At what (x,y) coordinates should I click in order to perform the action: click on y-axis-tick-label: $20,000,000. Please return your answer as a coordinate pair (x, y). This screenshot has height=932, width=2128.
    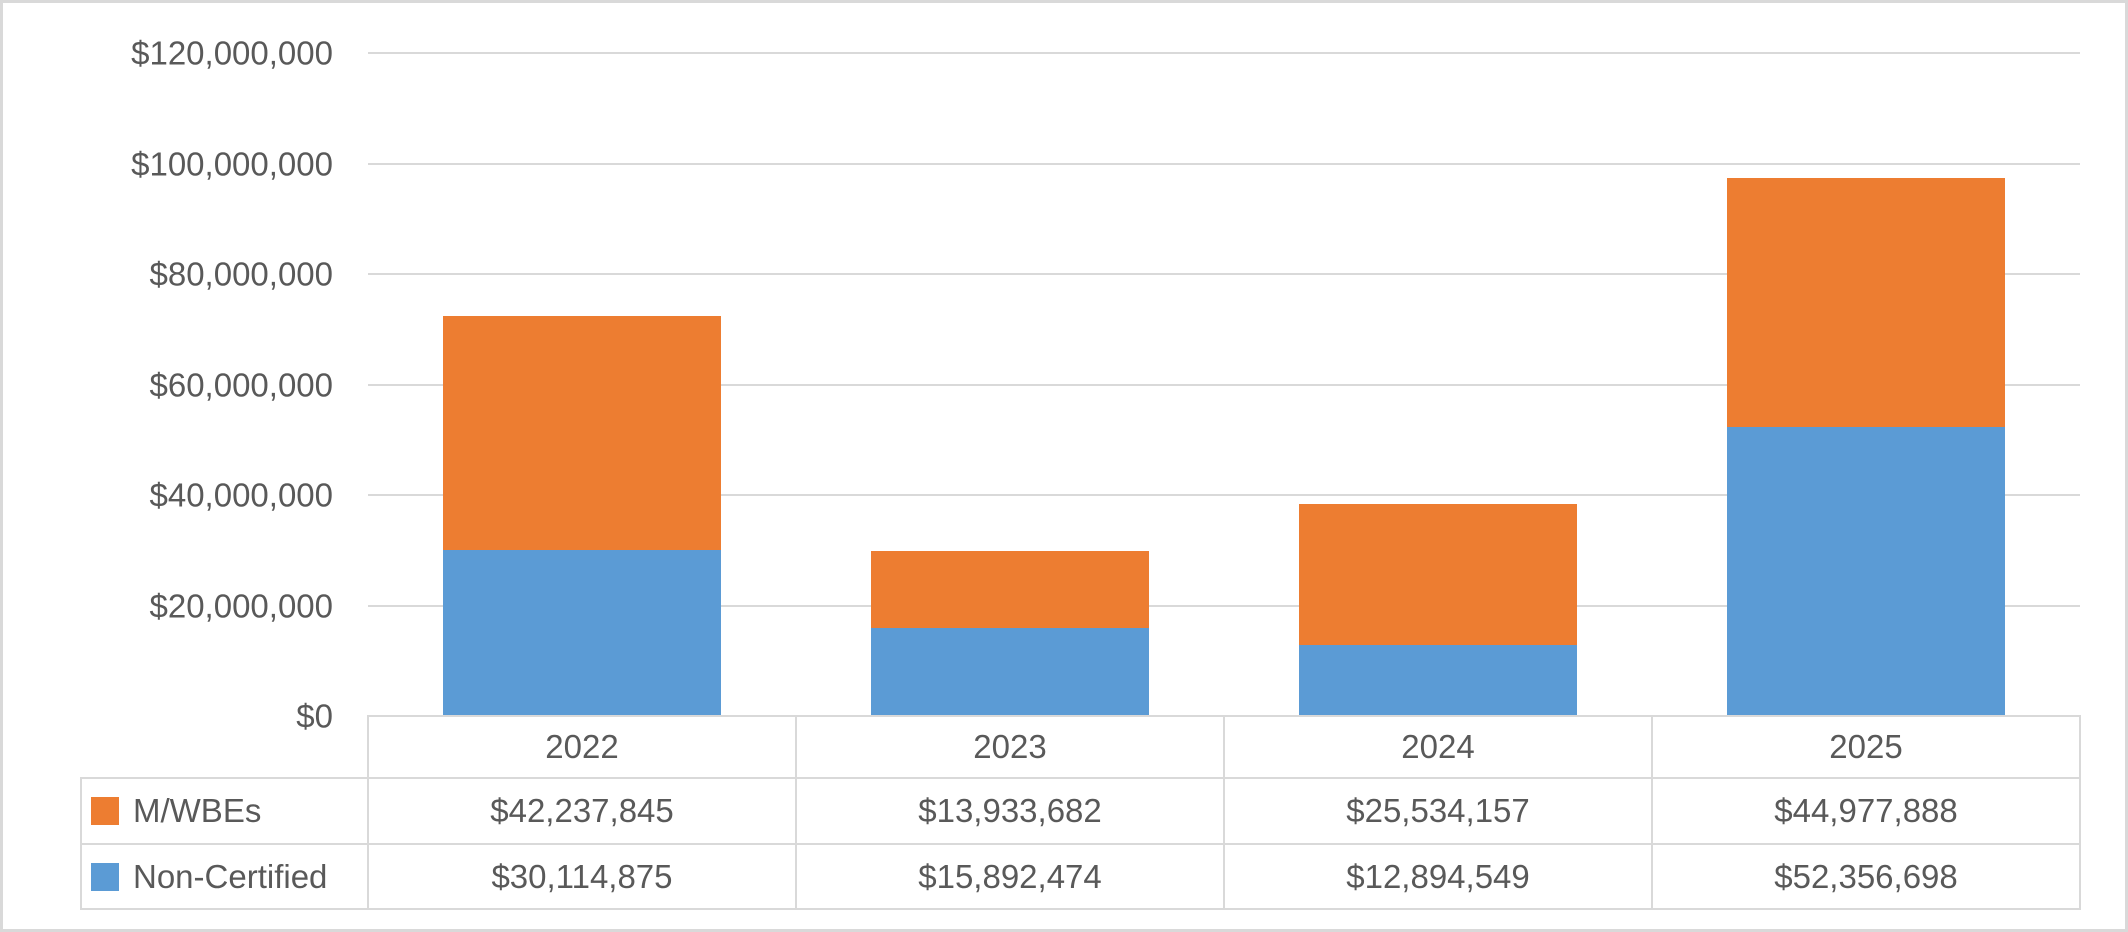
    Looking at the image, I should click on (241, 605).